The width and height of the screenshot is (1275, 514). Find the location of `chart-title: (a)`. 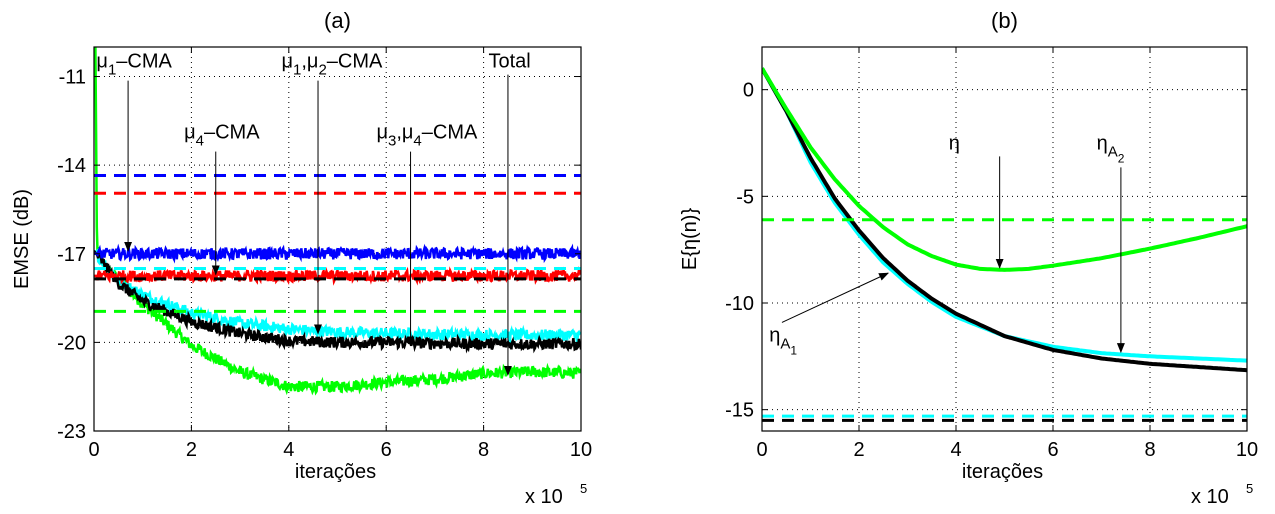

chart-title: (a) is located at coordinates (337, 20).